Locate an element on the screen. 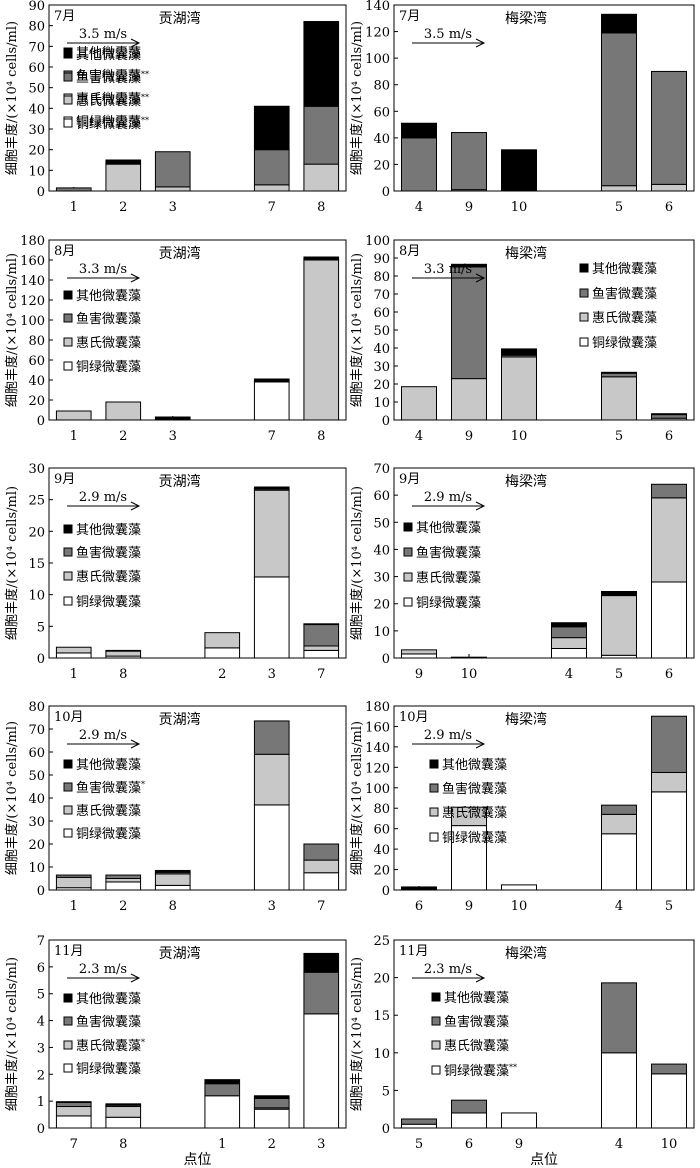 The width and height of the screenshot is (700, 1168). legend-entry: 鱼害微囊藻 is located at coordinates (474, 789).